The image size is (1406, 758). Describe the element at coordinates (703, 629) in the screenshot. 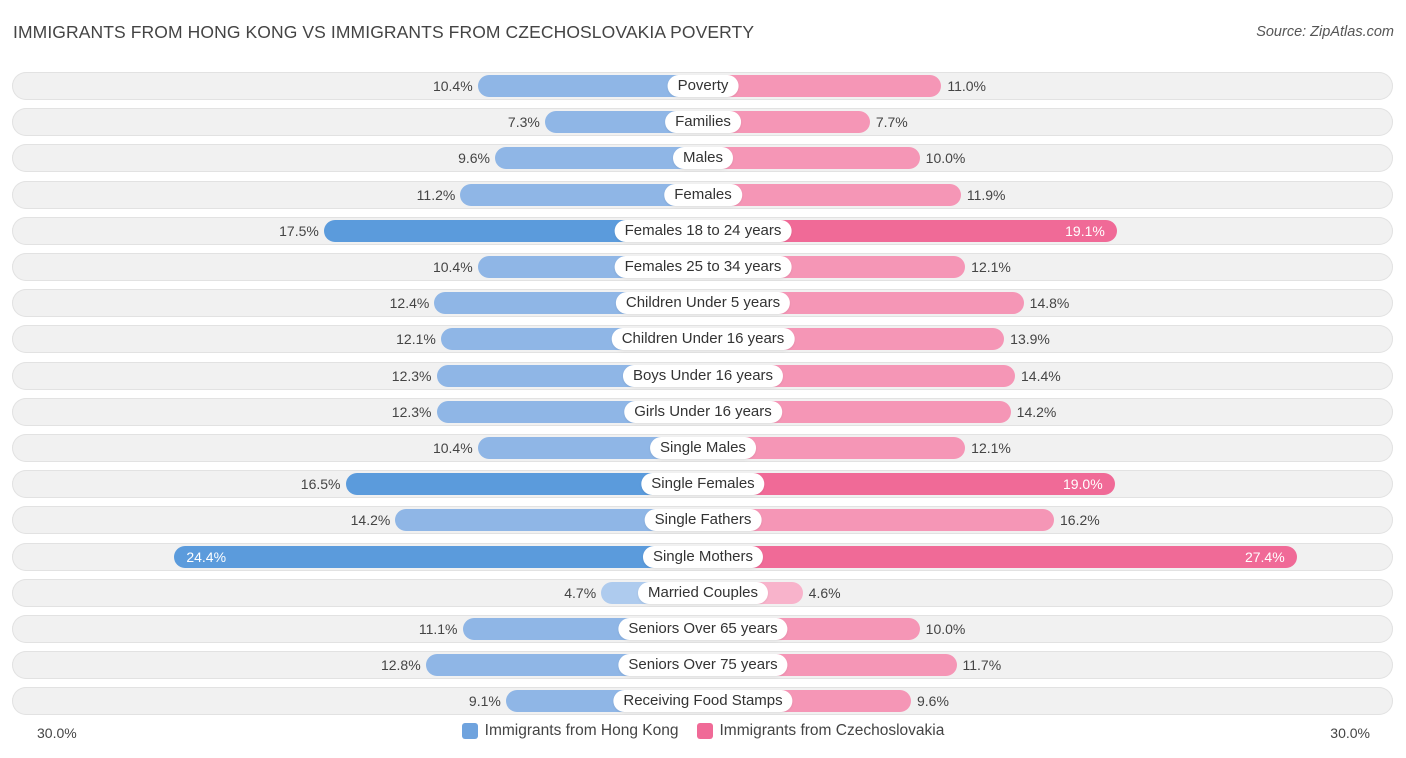

I see `category-label-seniors-over-65-years: Seniors Over 65 years` at that location.